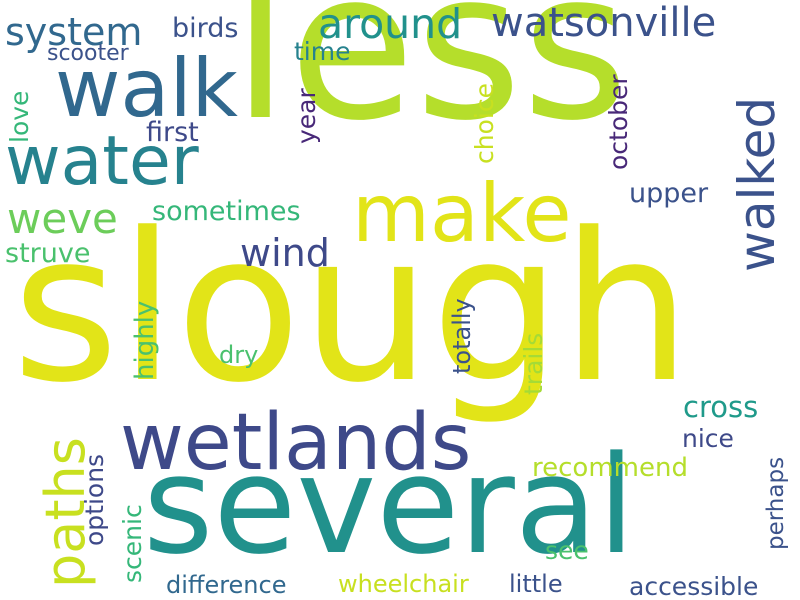  I want to click on word-year: year, so click(306, 116).